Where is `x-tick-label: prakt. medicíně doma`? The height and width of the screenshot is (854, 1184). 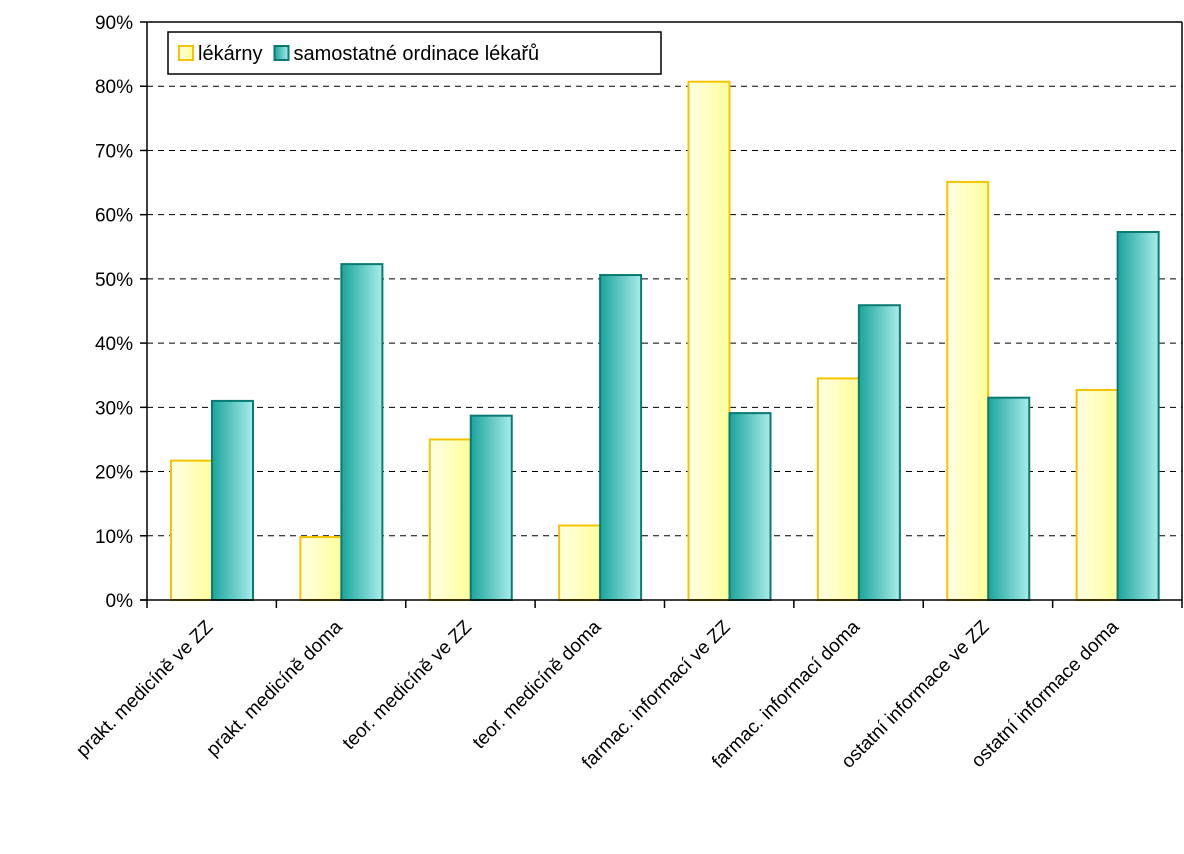
x-tick-label: prakt. medicíně doma is located at coordinates (275, 688).